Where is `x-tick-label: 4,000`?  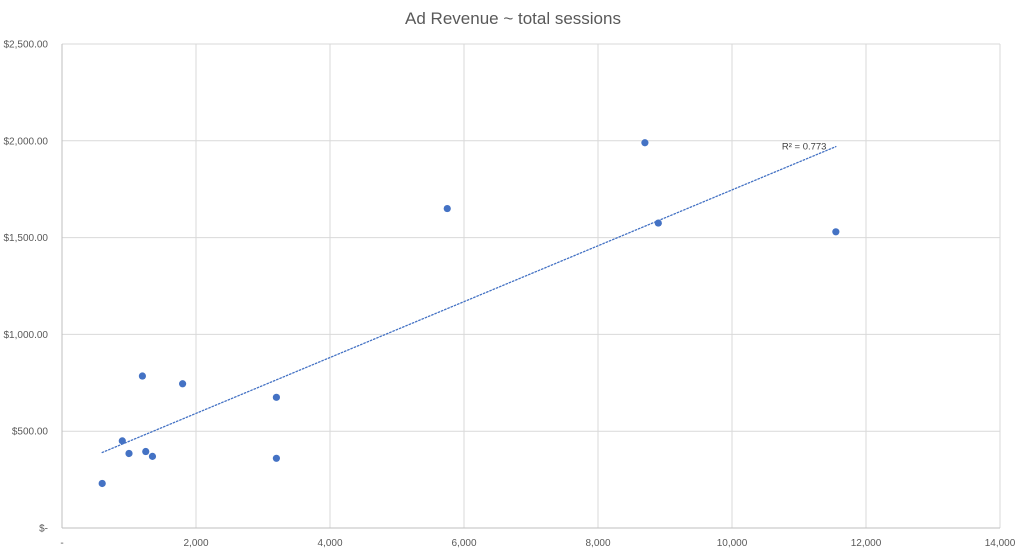
x-tick-label: 4,000 is located at coordinates (329, 543).